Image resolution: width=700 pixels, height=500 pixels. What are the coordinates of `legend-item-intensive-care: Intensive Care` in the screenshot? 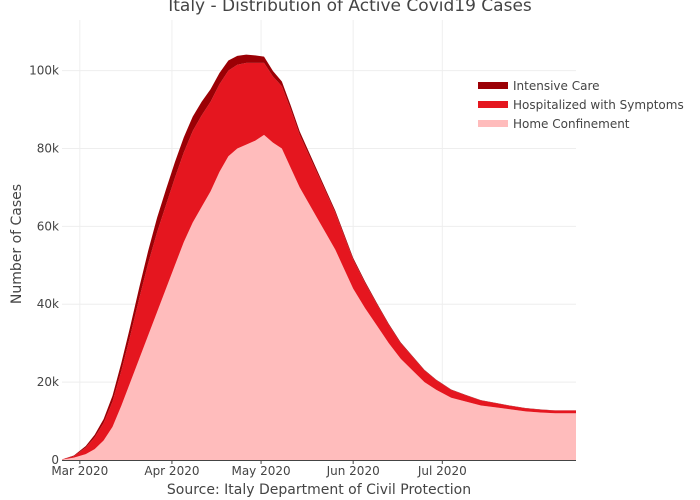 It's located at (581, 85).